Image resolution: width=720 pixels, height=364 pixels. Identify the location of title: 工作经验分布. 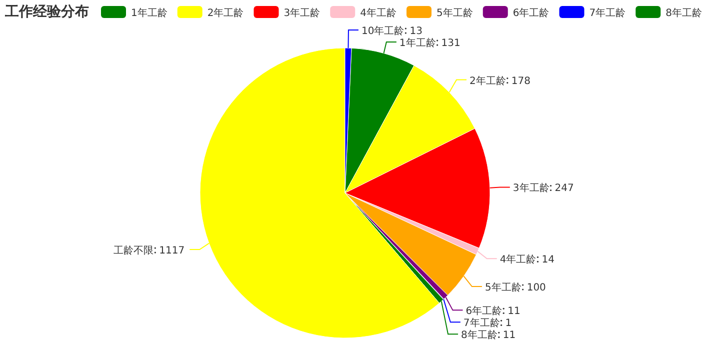
(47, 12).